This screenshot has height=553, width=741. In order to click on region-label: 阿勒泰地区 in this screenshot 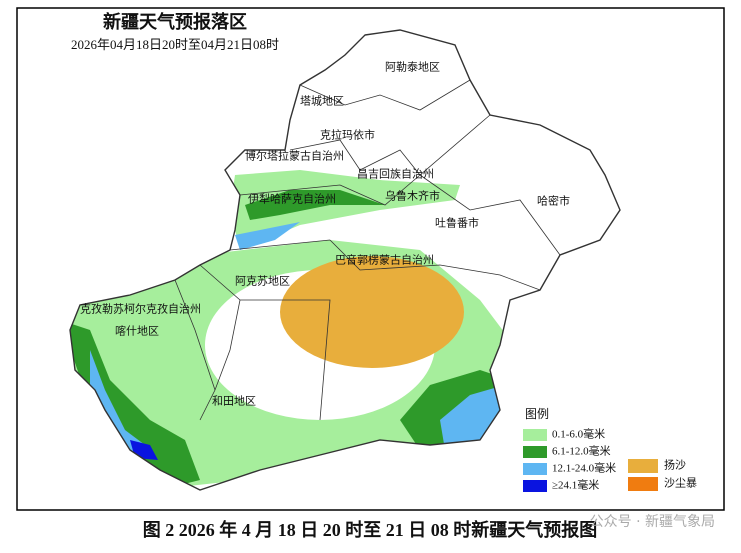, I will do `click(412, 67)`.